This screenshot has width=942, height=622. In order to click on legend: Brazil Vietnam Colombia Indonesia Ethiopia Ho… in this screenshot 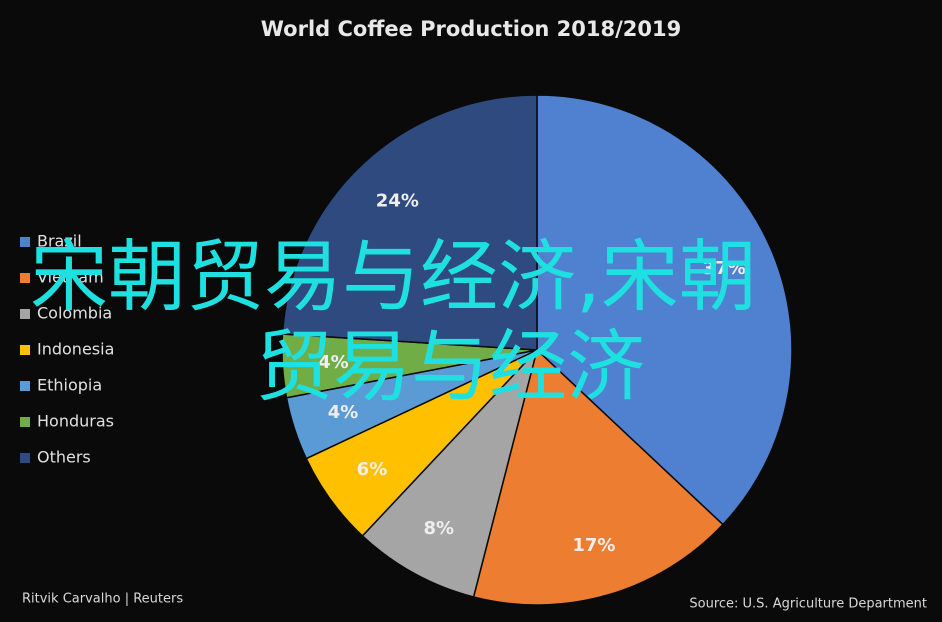, I will do `click(67, 349)`.